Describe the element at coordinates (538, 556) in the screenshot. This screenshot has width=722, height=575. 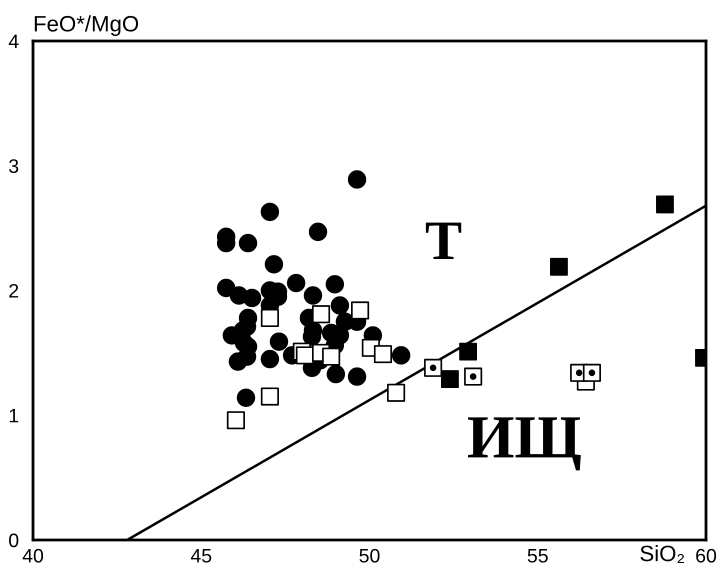
I see `x-tick-label: 55` at that location.